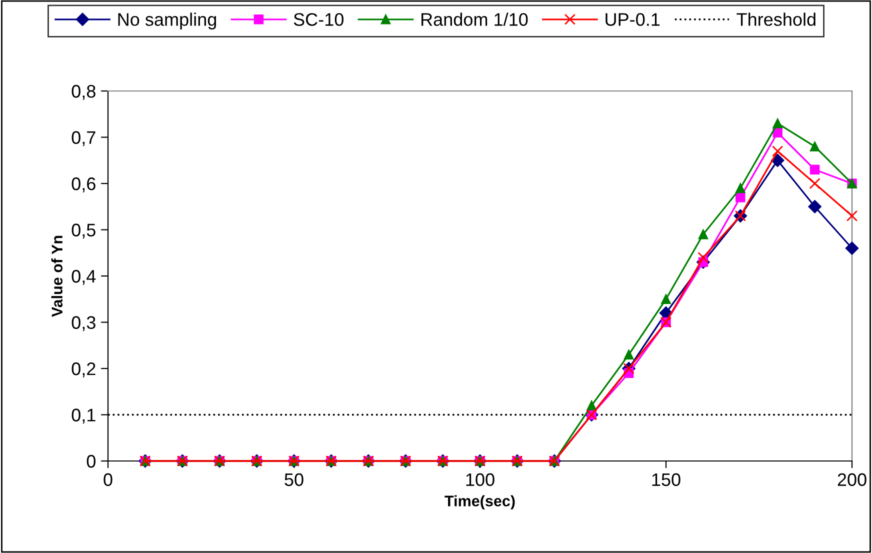 The width and height of the screenshot is (872, 553). What do you see at coordinates (319, 19) in the screenshot?
I see `legend-label: SC-10` at bounding box center [319, 19].